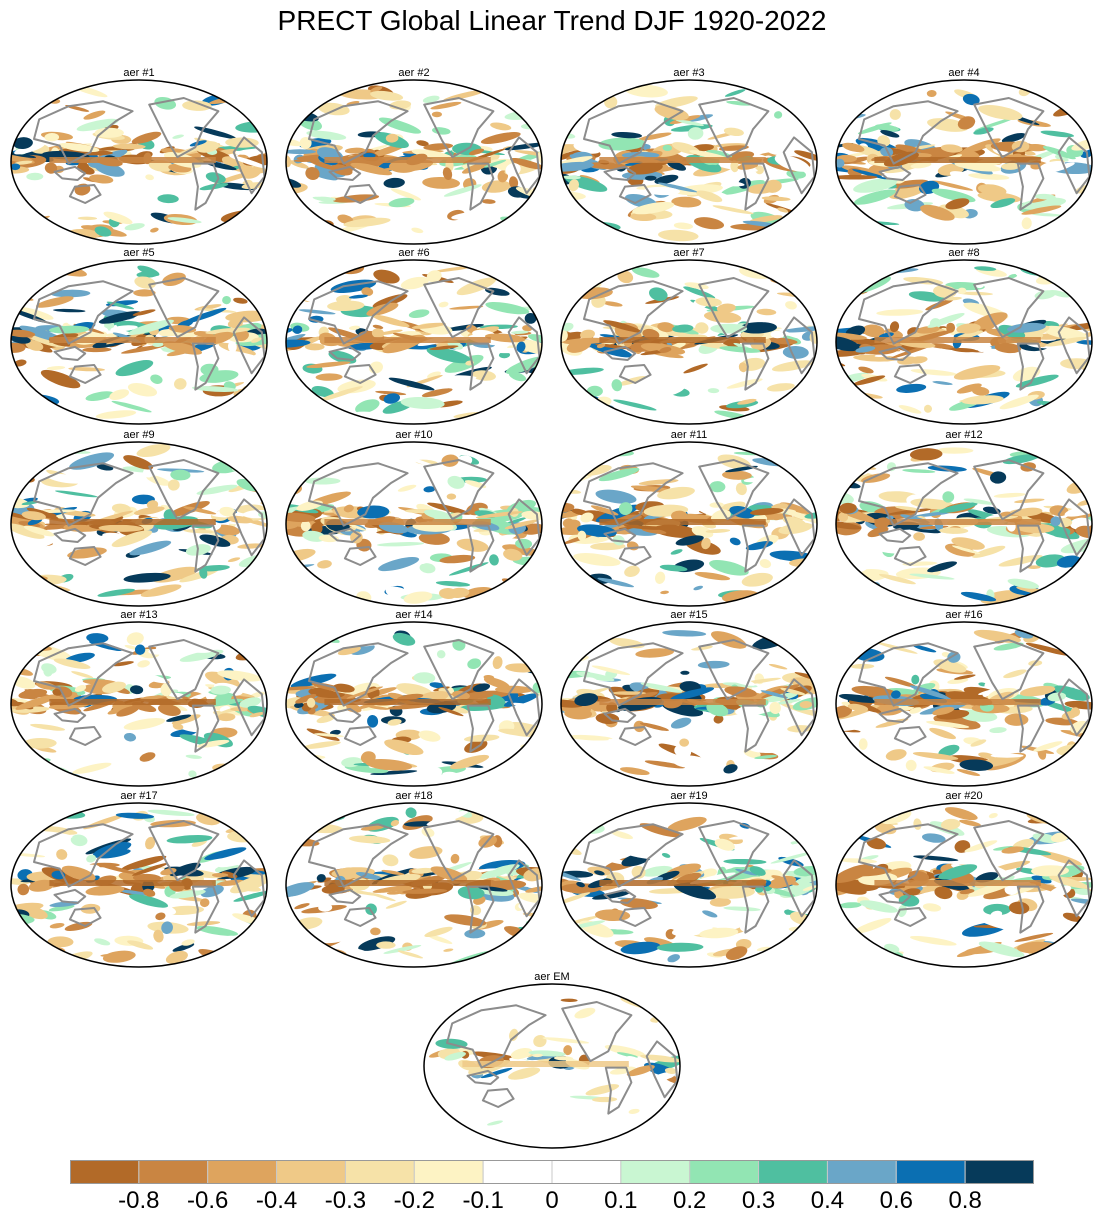 The width and height of the screenshot is (1104, 1222). I want to click on map-panel: aer #6, so click(414, 336).